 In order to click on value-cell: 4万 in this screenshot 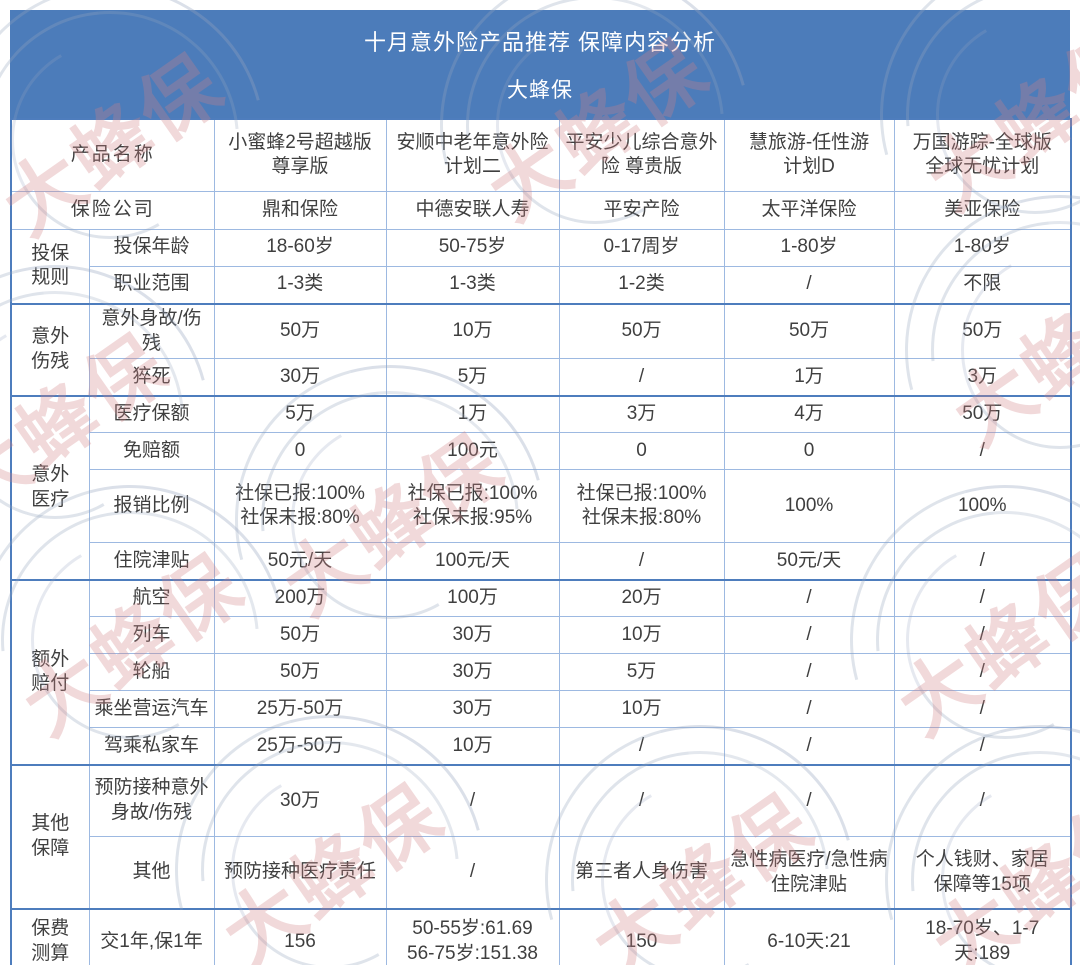, I will do `click(809, 414)`.